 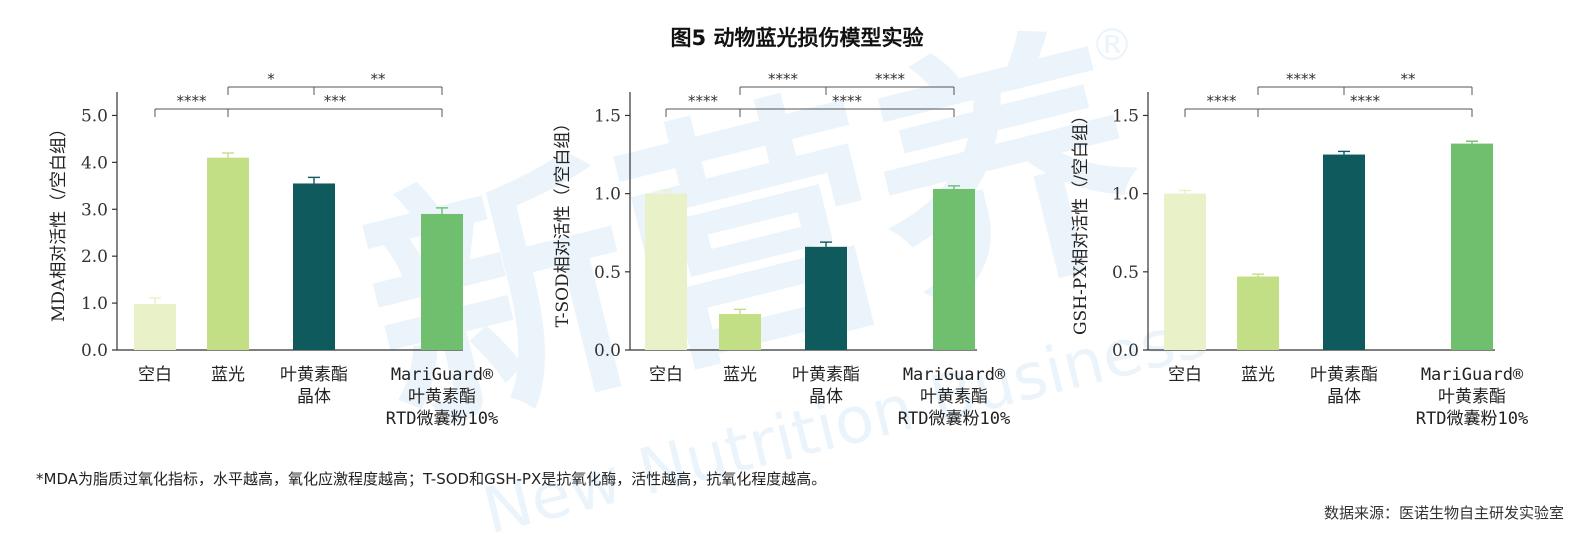 I want to click on watermark-mark: ®, so click(x=1112, y=45).